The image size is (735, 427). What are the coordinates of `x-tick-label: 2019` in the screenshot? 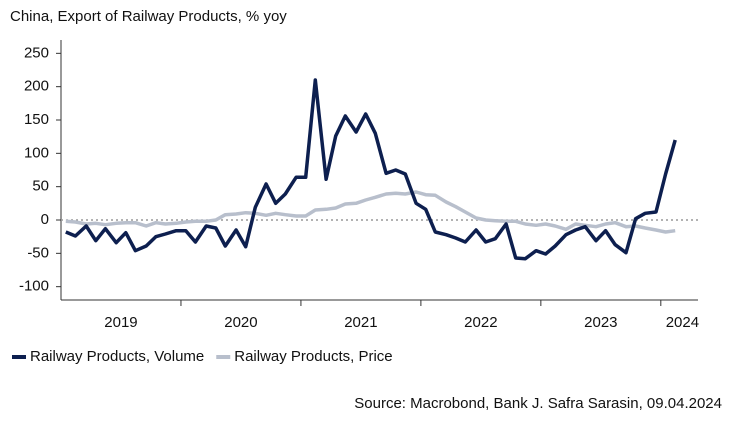 It's located at (120, 322).